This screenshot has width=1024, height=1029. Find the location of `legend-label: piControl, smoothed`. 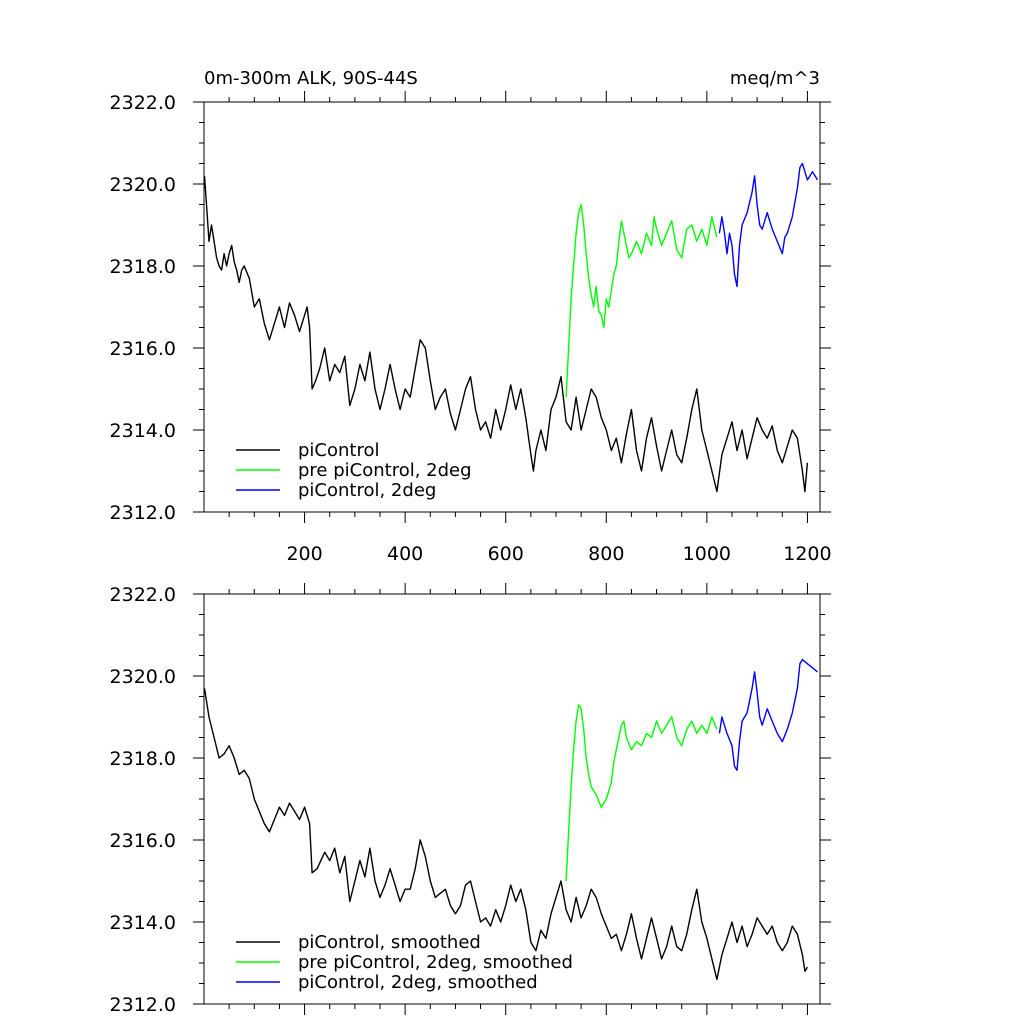

legend-label: piControl, smoothed is located at coordinates (389, 942).